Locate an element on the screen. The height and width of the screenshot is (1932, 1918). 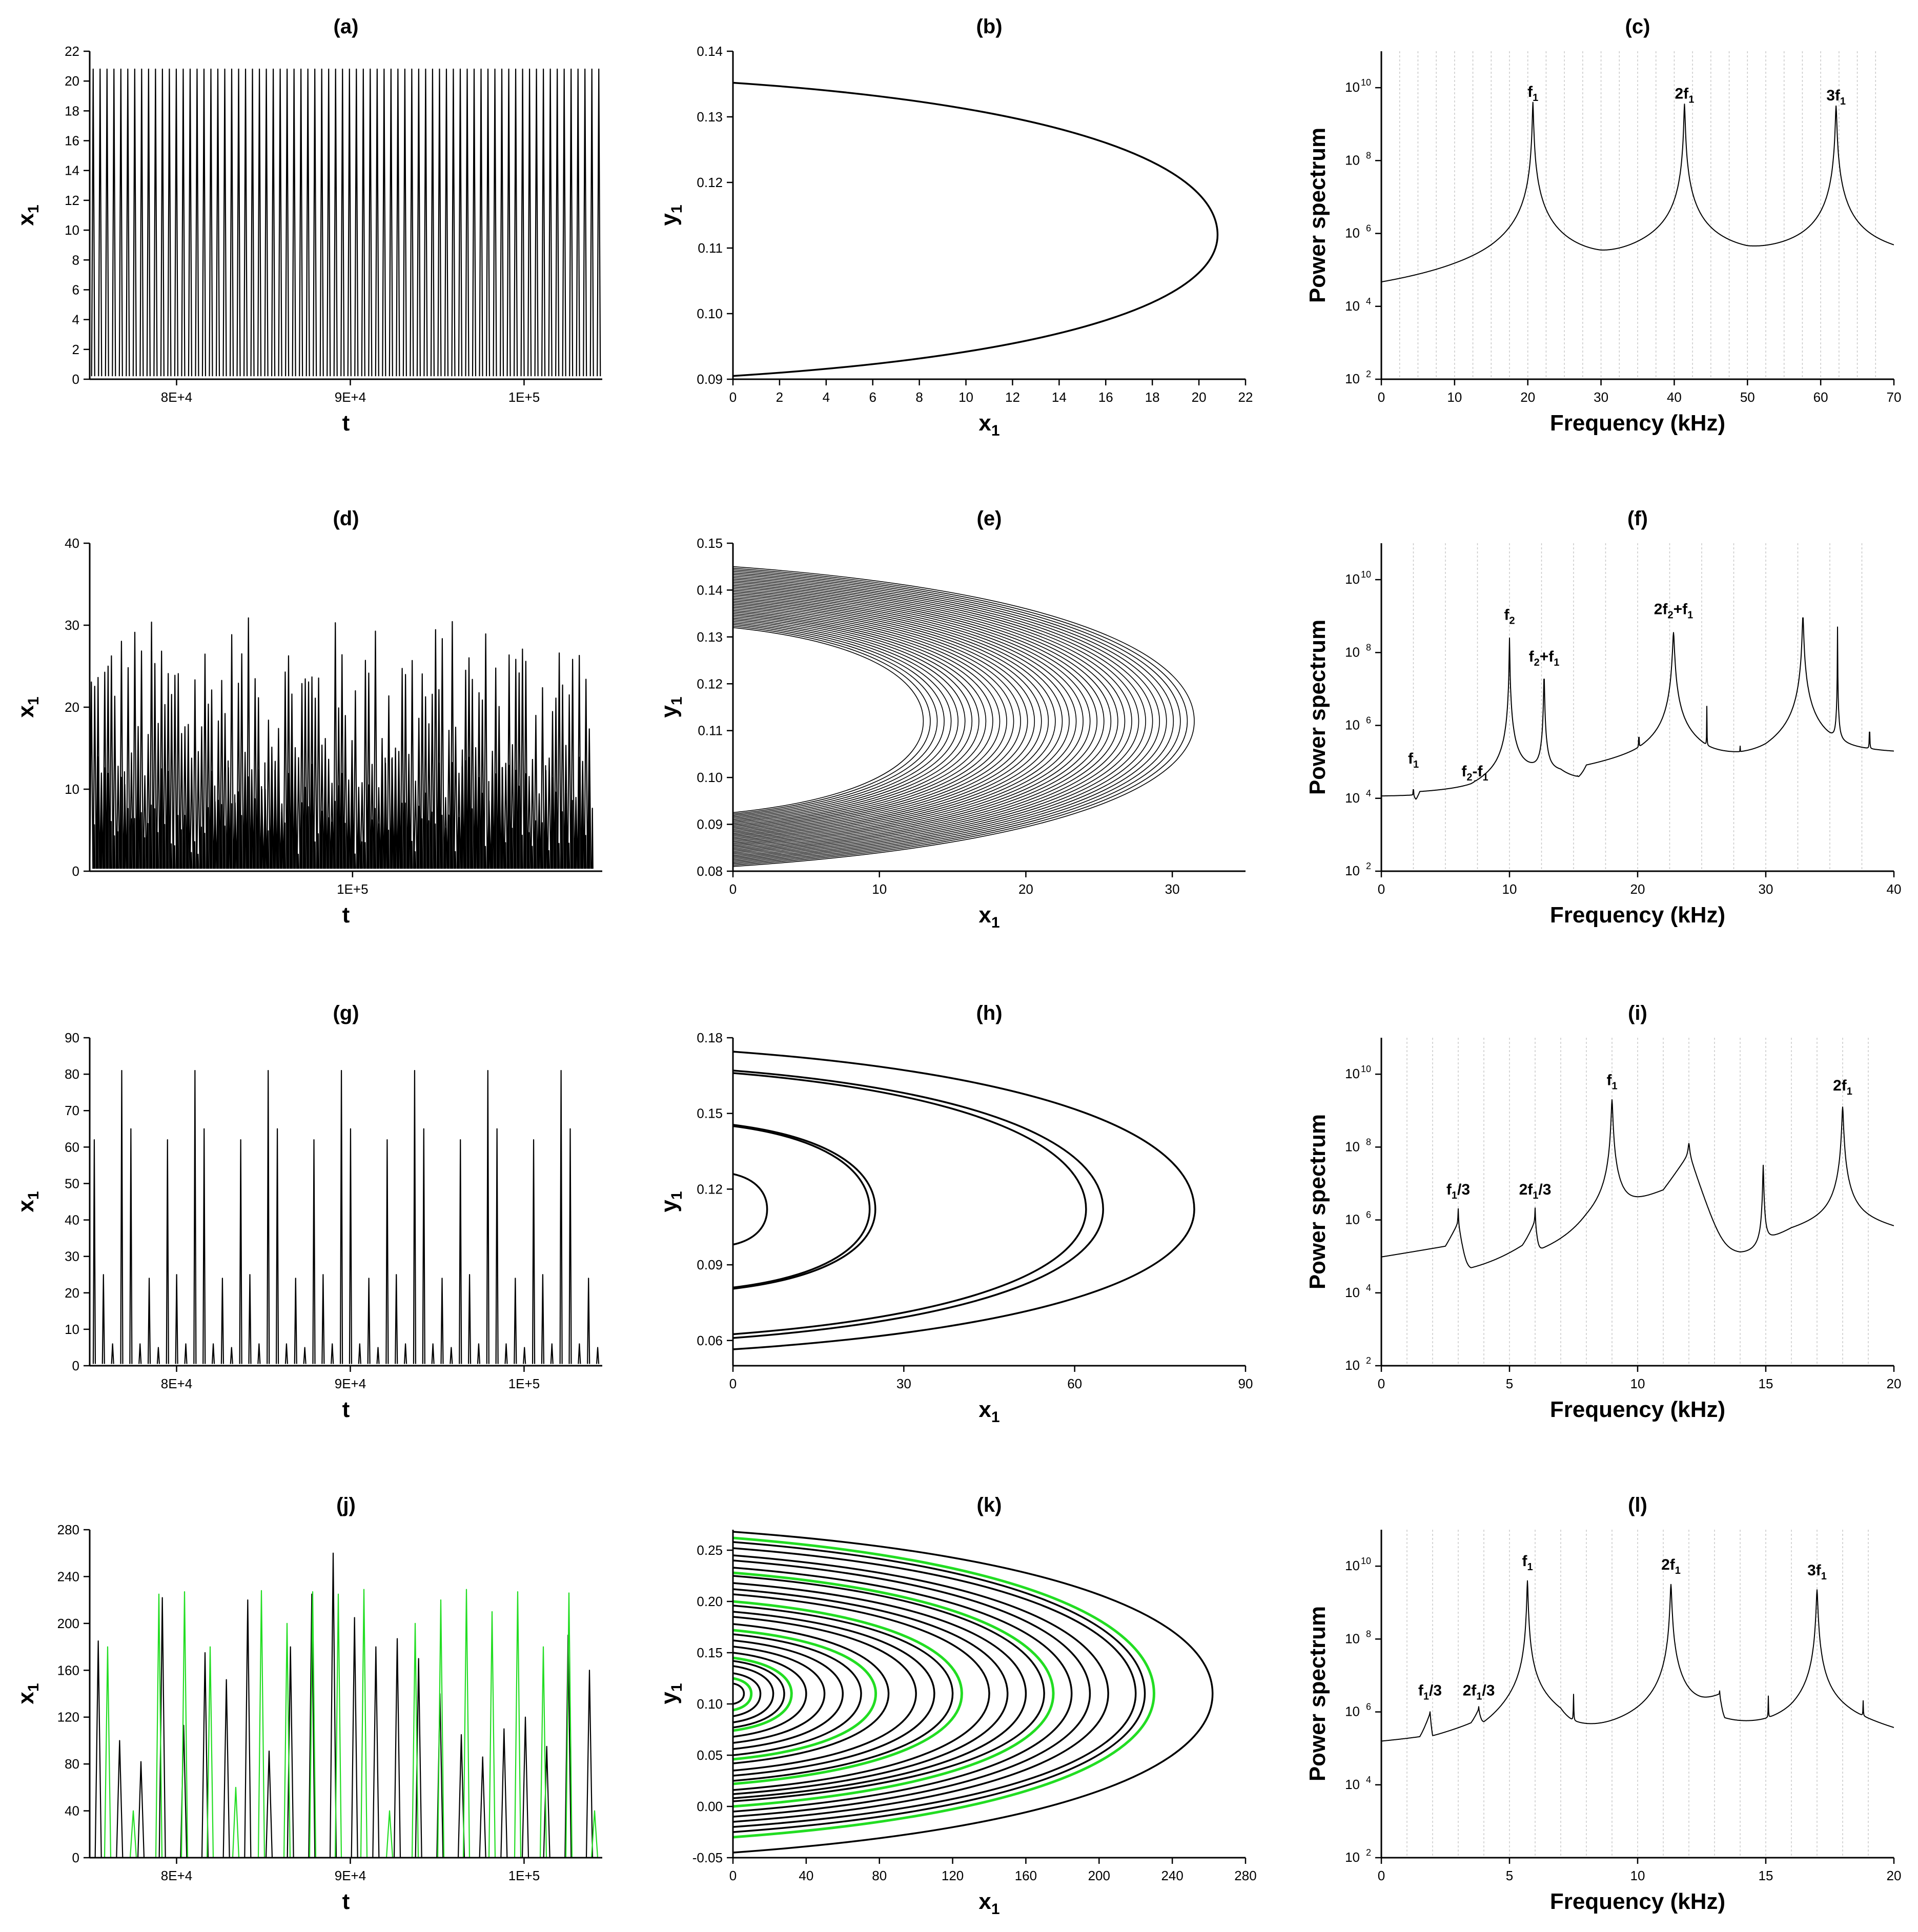
x-tick-label: 40 is located at coordinates (1674, 397).